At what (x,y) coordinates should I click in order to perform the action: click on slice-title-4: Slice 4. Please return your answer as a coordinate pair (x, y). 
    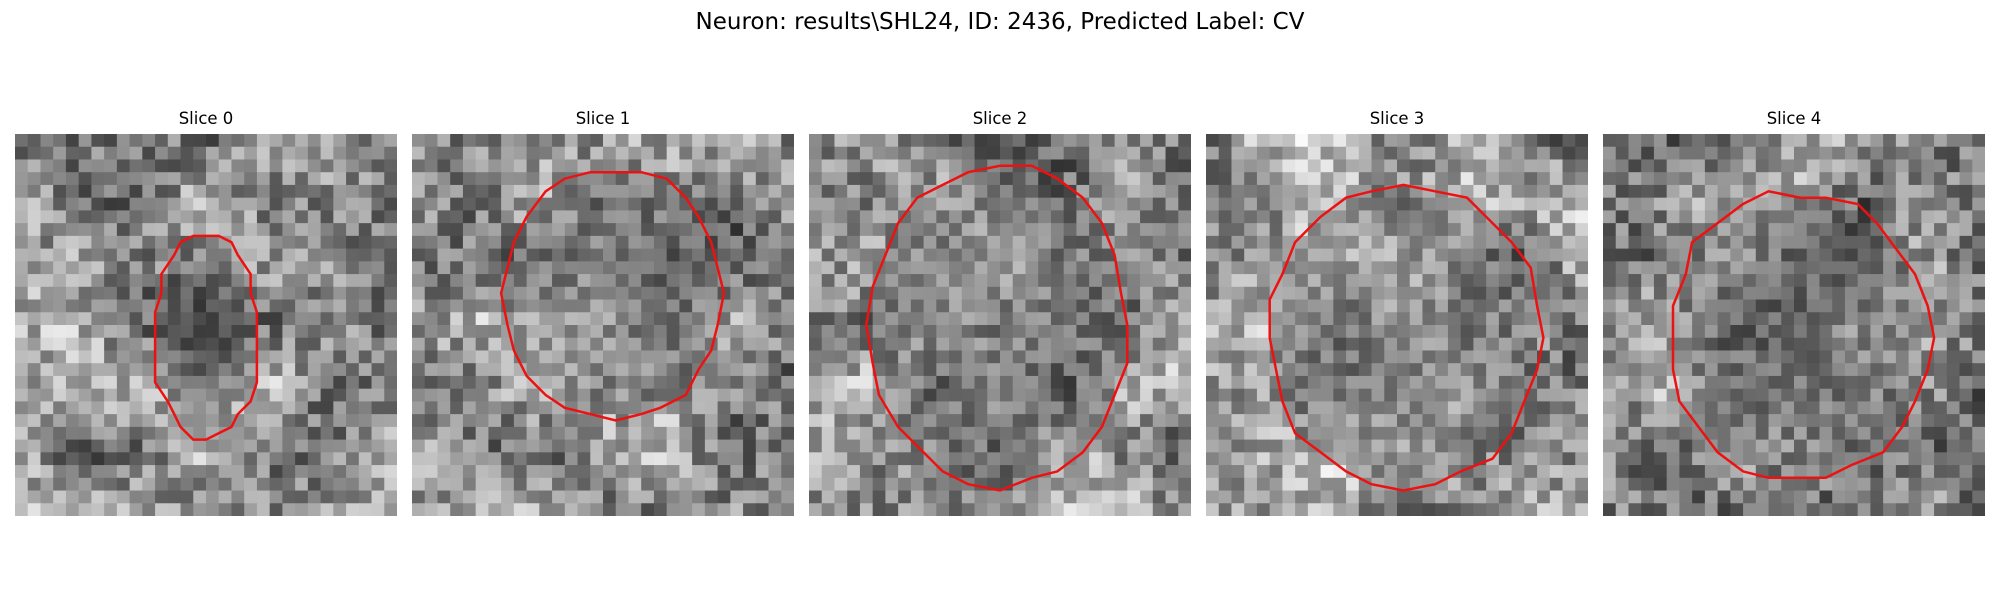
    Looking at the image, I should click on (1794, 118).